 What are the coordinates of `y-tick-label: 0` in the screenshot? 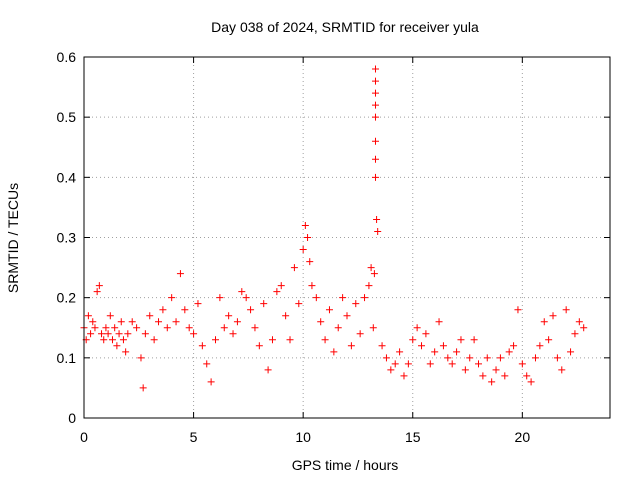 It's located at (72, 418).